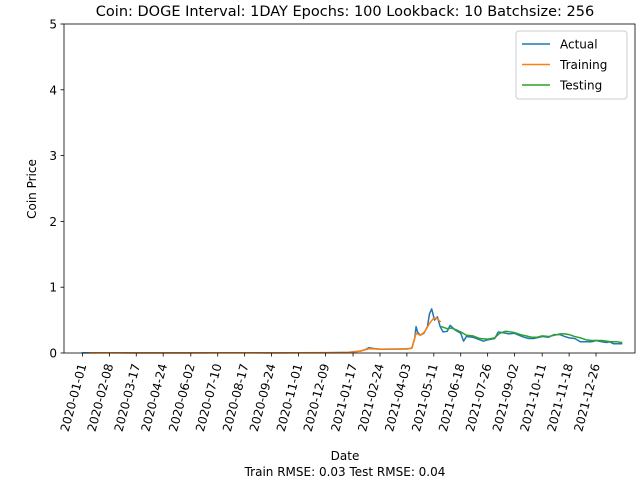 This screenshot has height=484, width=640. What do you see at coordinates (53, 90) in the screenshot?
I see `y-tick-label: 4` at bounding box center [53, 90].